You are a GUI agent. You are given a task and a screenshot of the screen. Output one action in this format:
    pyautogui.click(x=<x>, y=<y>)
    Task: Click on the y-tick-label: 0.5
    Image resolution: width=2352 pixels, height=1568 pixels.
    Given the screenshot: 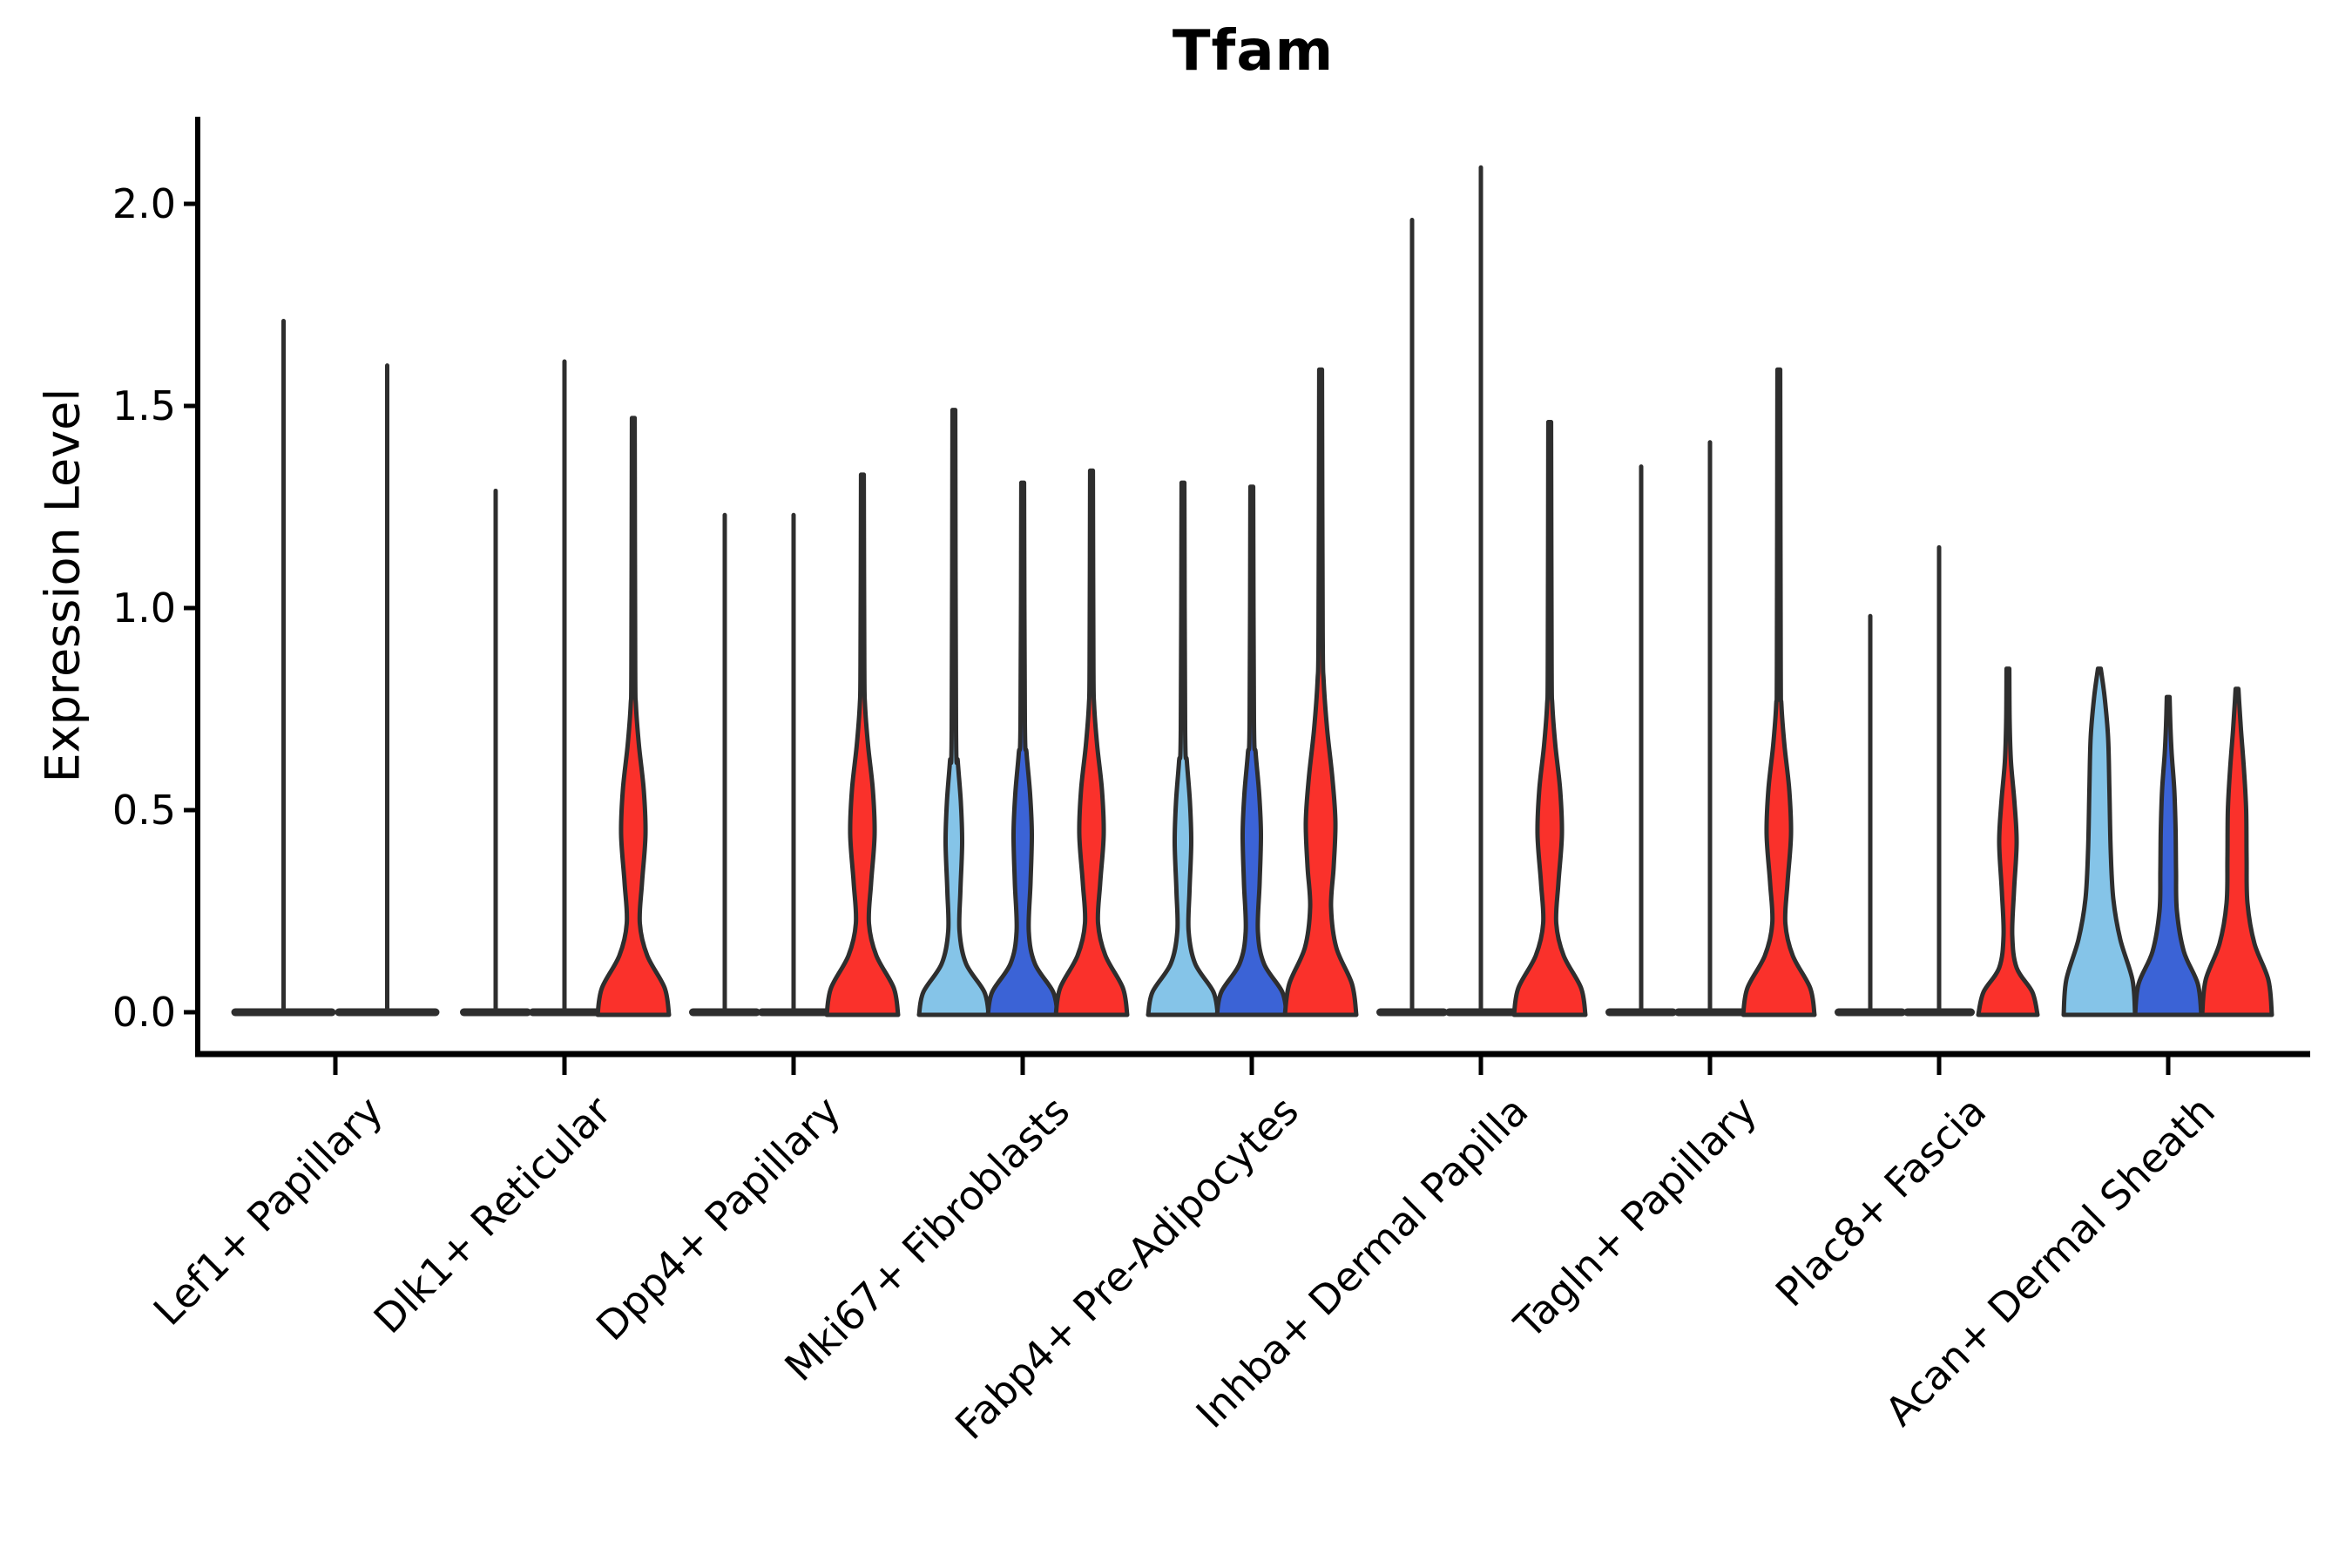 What is the action you would take?
    pyautogui.click(x=144, y=810)
    